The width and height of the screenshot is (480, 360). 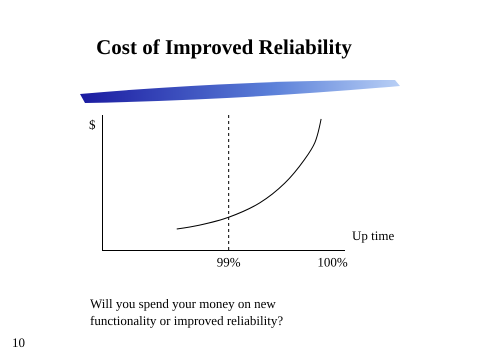 I want to click on text: 10, so click(x=18, y=342).